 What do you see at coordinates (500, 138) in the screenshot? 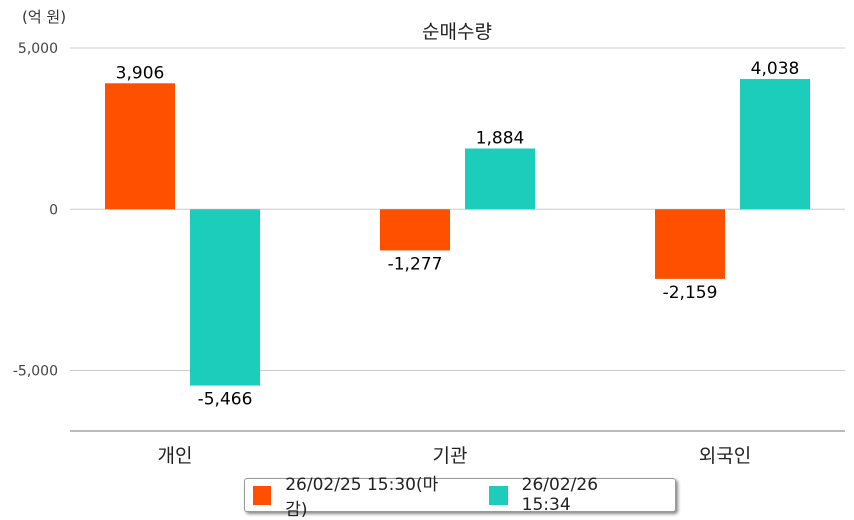
I see `data-label: 1,884` at bounding box center [500, 138].